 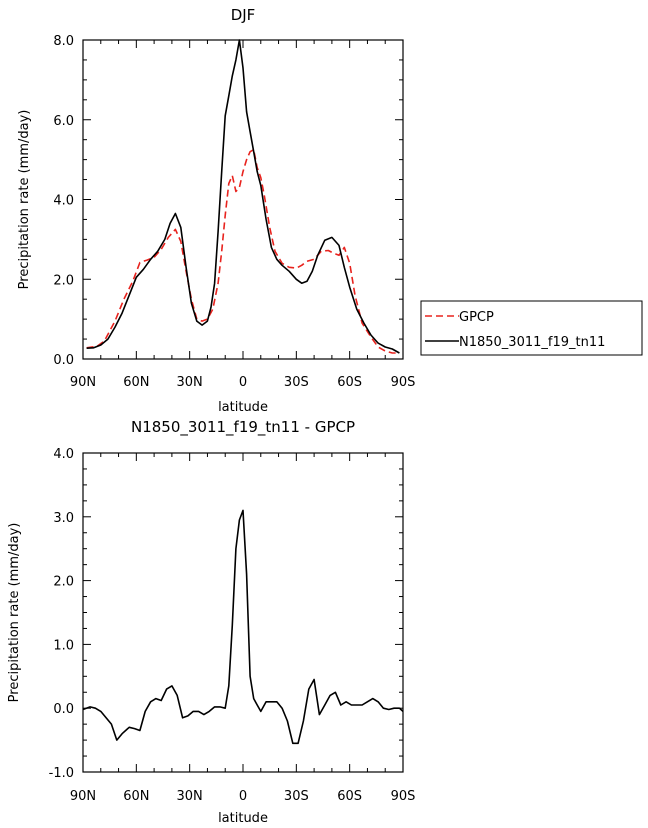 I want to click on chart-title: DJF, so click(x=243, y=15).